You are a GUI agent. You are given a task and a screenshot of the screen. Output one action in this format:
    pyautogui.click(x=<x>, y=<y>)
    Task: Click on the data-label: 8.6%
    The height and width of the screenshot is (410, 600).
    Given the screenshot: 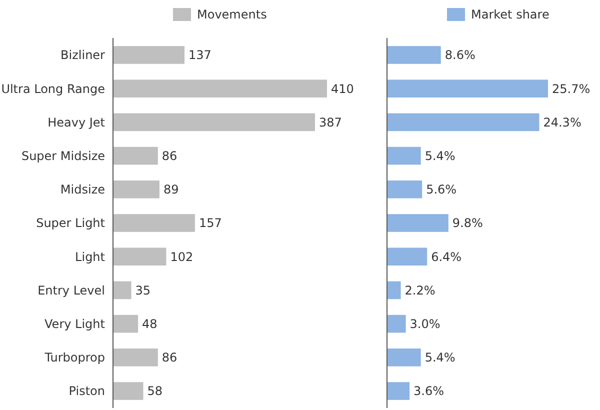 What is the action you would take?
    pyautogui.click(x=460, y=55)
    